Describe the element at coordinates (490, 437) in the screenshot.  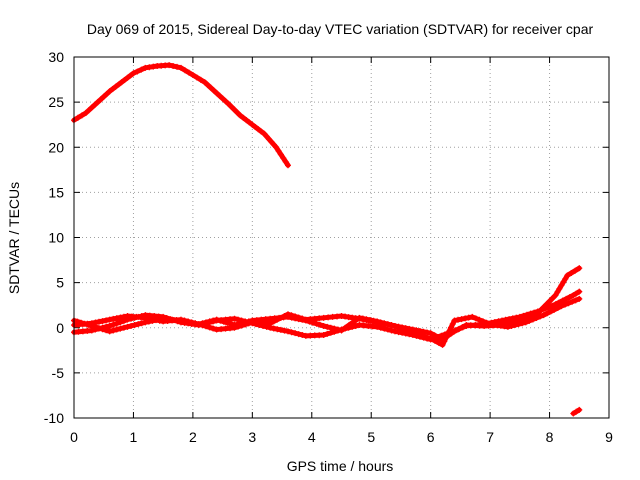
I see `x-tick-label: 7` at that location.